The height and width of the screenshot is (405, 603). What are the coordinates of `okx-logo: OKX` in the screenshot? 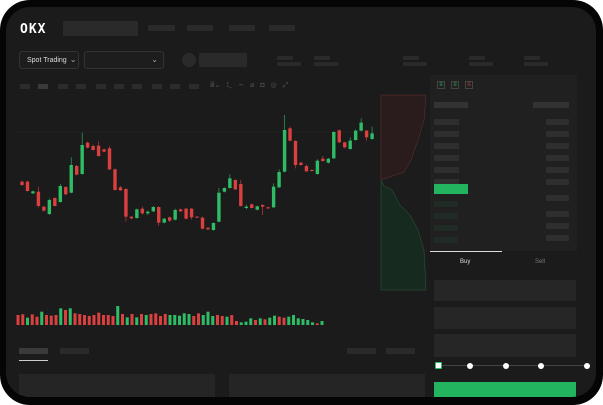 It's located at (33, 29).